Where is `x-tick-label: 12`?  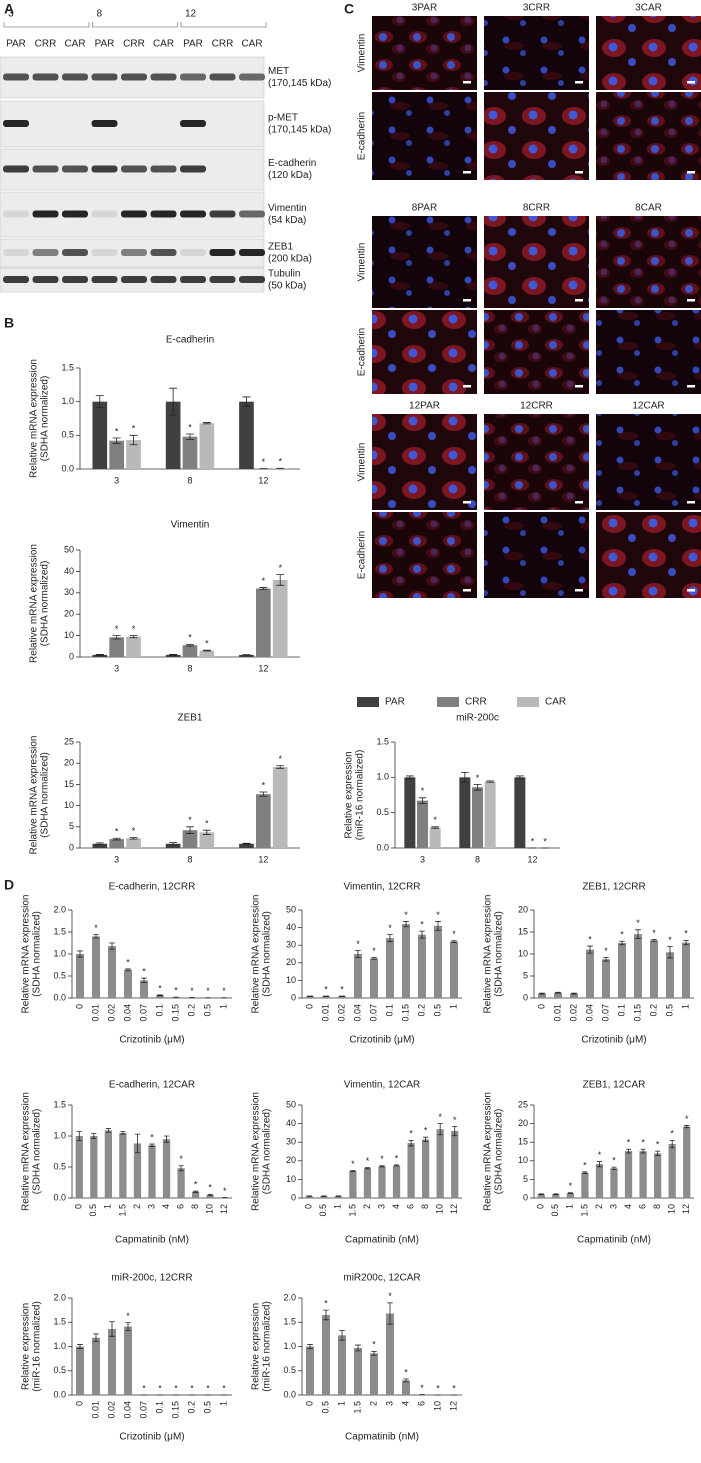 x-tick-label: 12 is located at coordinates (263, 480).